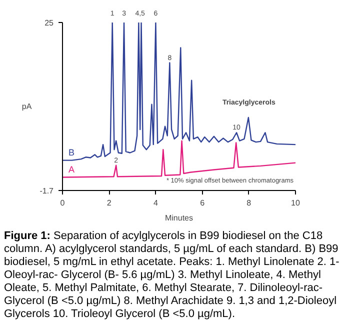  Describe the element at coordinates (179, 218) in the screenshot. I see `x-axis-title: Minutes` at that location.